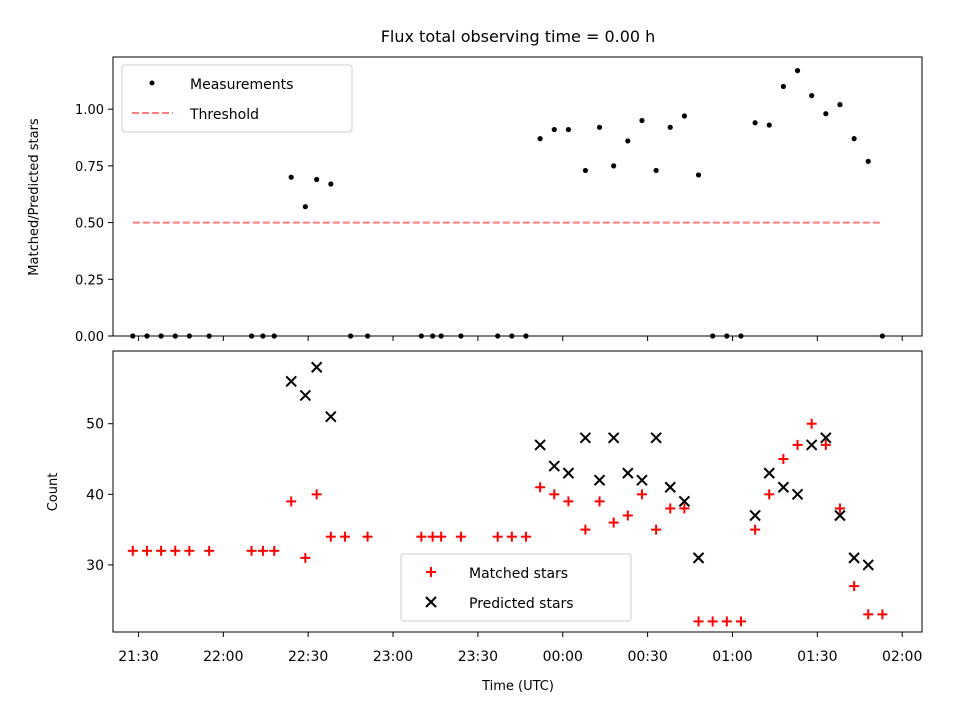  What do you see at coordinates (478, 657) in the screenshot?
I see `x-tick-label: 23:30` at bounding box center [478, 657].